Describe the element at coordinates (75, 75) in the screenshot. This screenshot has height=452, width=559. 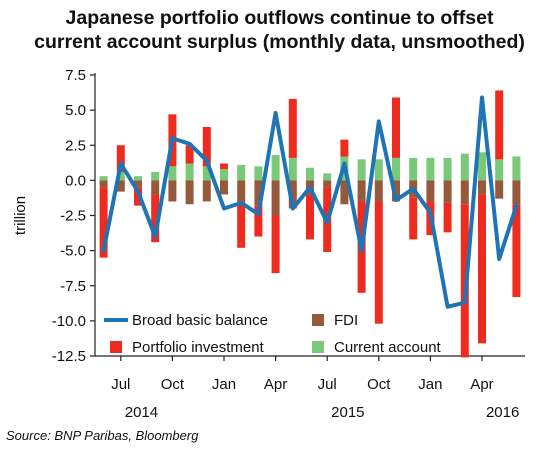
I see `y-tick-label: 7.5` at that location.